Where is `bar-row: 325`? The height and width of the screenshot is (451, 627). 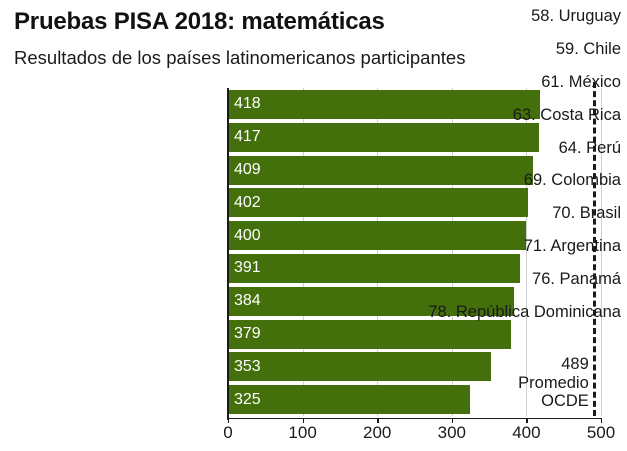
bar-row: 325 is located at coordinates (349, 400).